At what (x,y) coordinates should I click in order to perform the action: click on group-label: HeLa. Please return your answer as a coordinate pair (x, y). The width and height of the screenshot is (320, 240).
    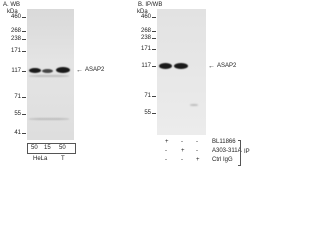
    Looking at the image, I should click on (40, 159).